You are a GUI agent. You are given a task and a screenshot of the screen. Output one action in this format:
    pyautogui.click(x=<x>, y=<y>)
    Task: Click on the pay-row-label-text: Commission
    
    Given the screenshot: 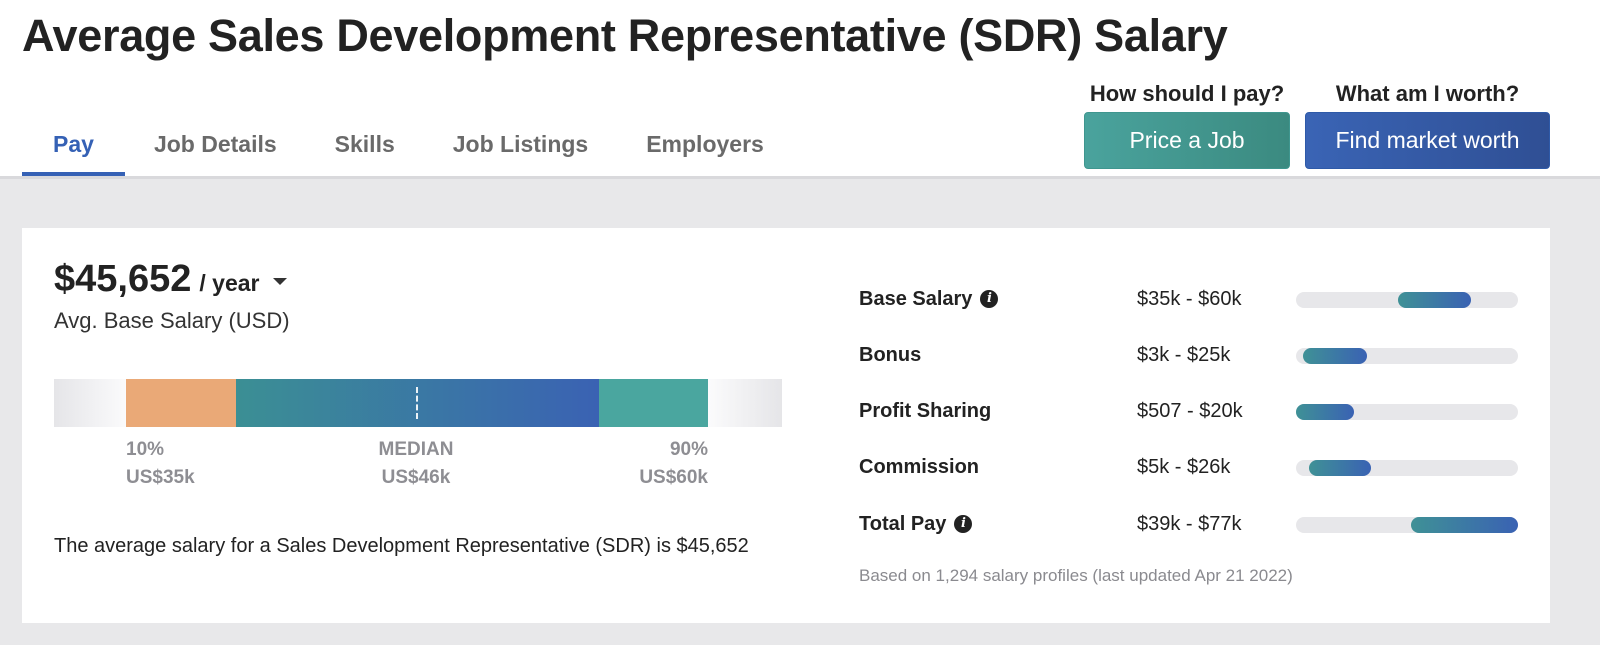 What is the action you would take?
    pyautogui.click(x=919, y=467)
    